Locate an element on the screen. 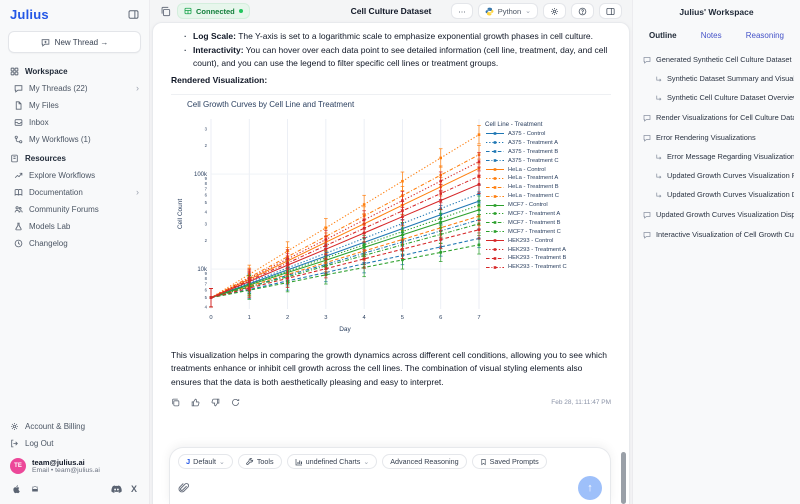 The image size is (800, 504). panel-toggle-button is located at coordinates (610, 11).